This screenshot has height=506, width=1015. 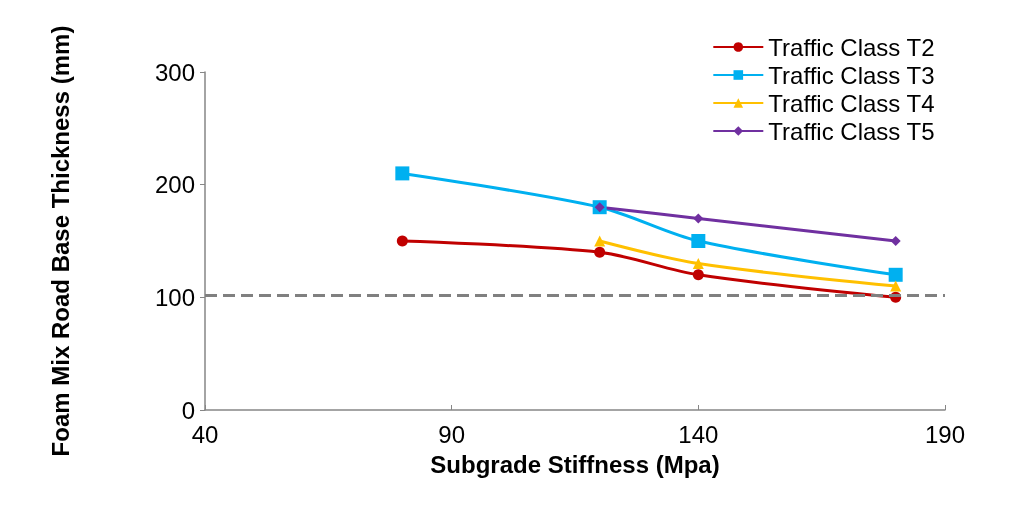 What do you see at coordinates (452, 434) in the screenshot?
I see `x-tick-label: 90` at bounding box center [452, 434].